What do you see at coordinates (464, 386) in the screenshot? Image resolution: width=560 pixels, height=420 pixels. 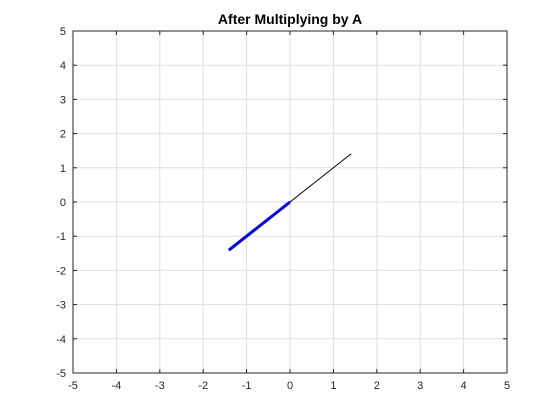 I see `x-tick-label: 4` at bounding box center [464, 386].